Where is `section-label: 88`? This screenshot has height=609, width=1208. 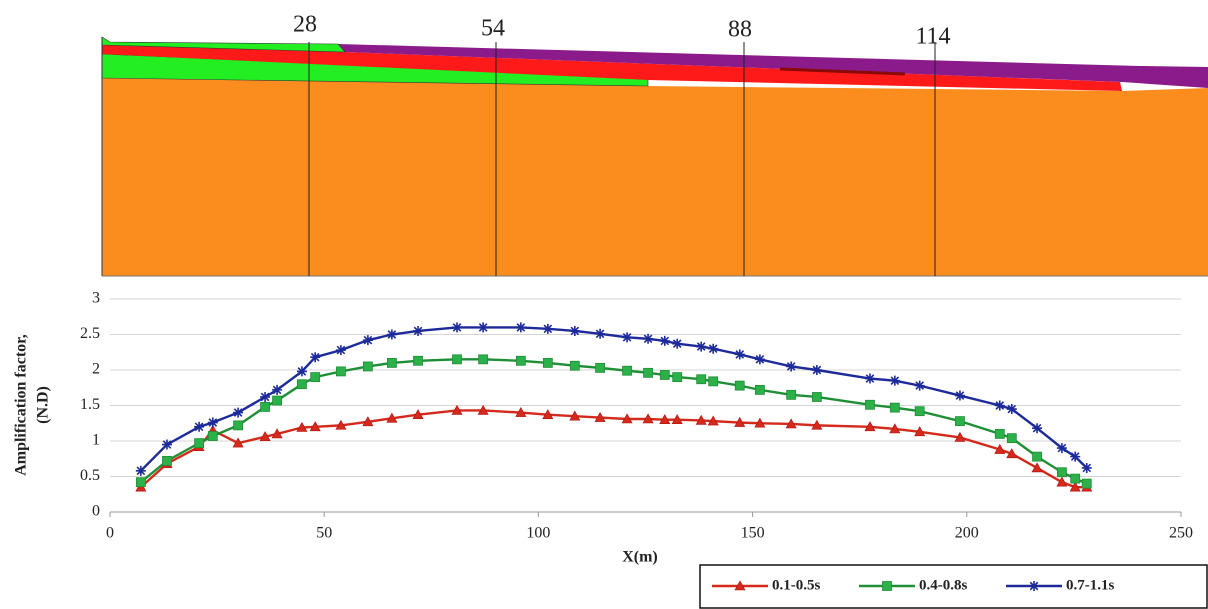 section-label: 88 is located at coordinates (740, 30).